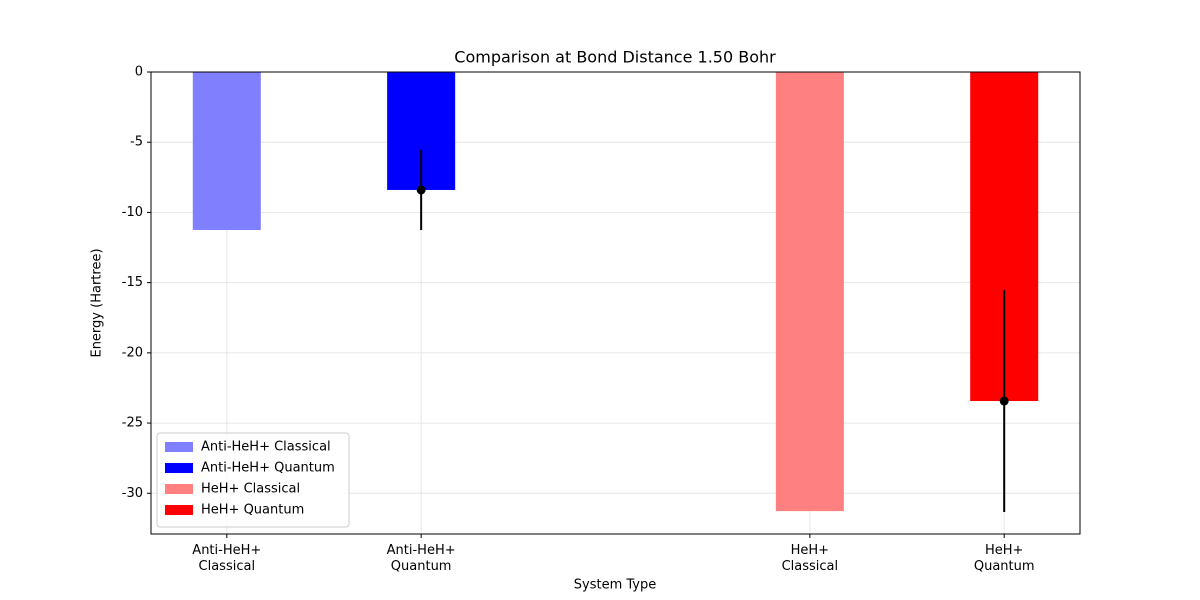 The width and height of the screenshot is (1200, 600). Describe the element at coordinates (132, 352) in the screenshot. I see `y-tick-label: -20` at that location.